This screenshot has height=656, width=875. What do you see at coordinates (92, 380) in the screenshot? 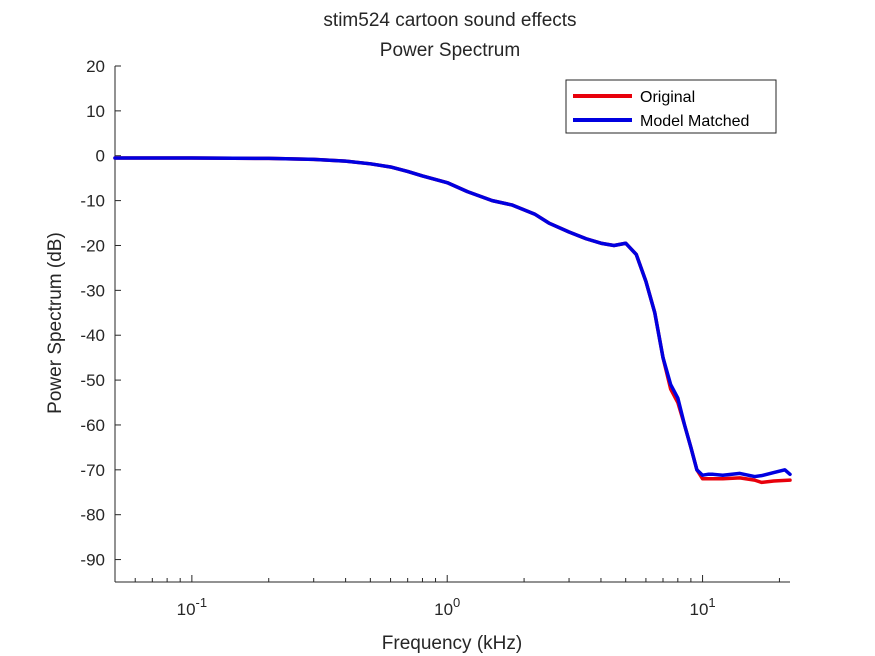
I see `y-tick-label: -50` at bounding box center [92, 380].